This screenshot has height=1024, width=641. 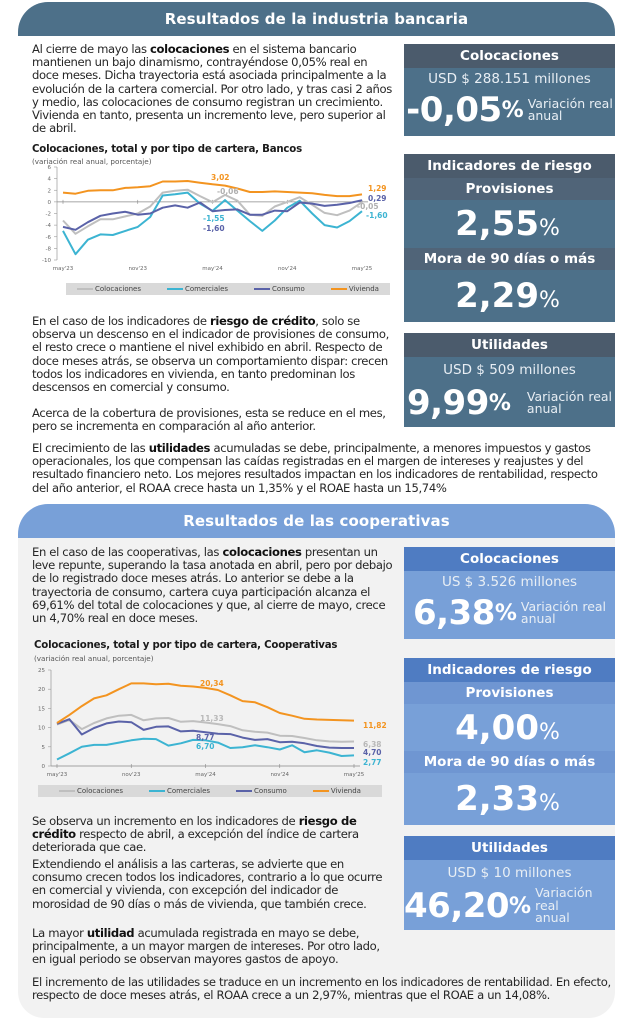 What do you see at coordinates (46, 261) in the screenshot?
I see `y-tick-label: -10` at bounding box center [46, 261].